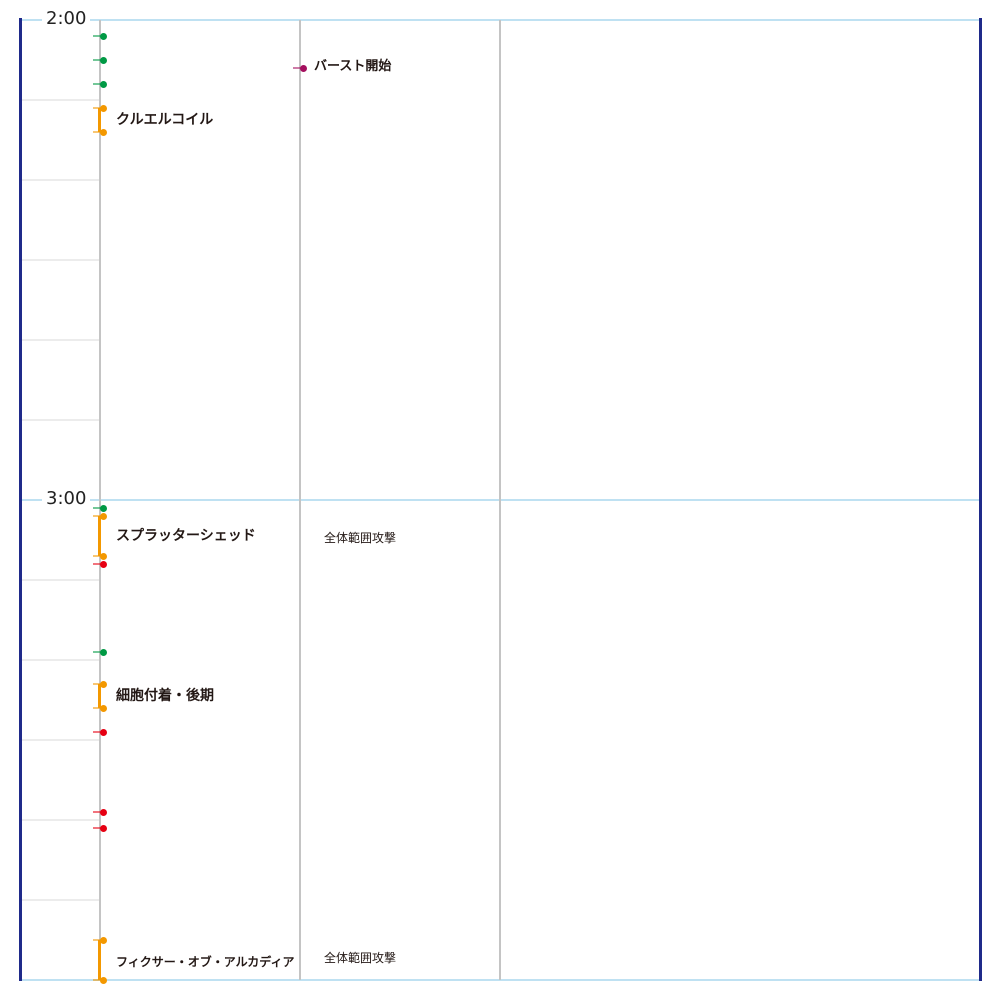 Image resolution: width=1000 pixels, height=1000 pixels. I want to click on time-label: 3:00, so click(66, 499).